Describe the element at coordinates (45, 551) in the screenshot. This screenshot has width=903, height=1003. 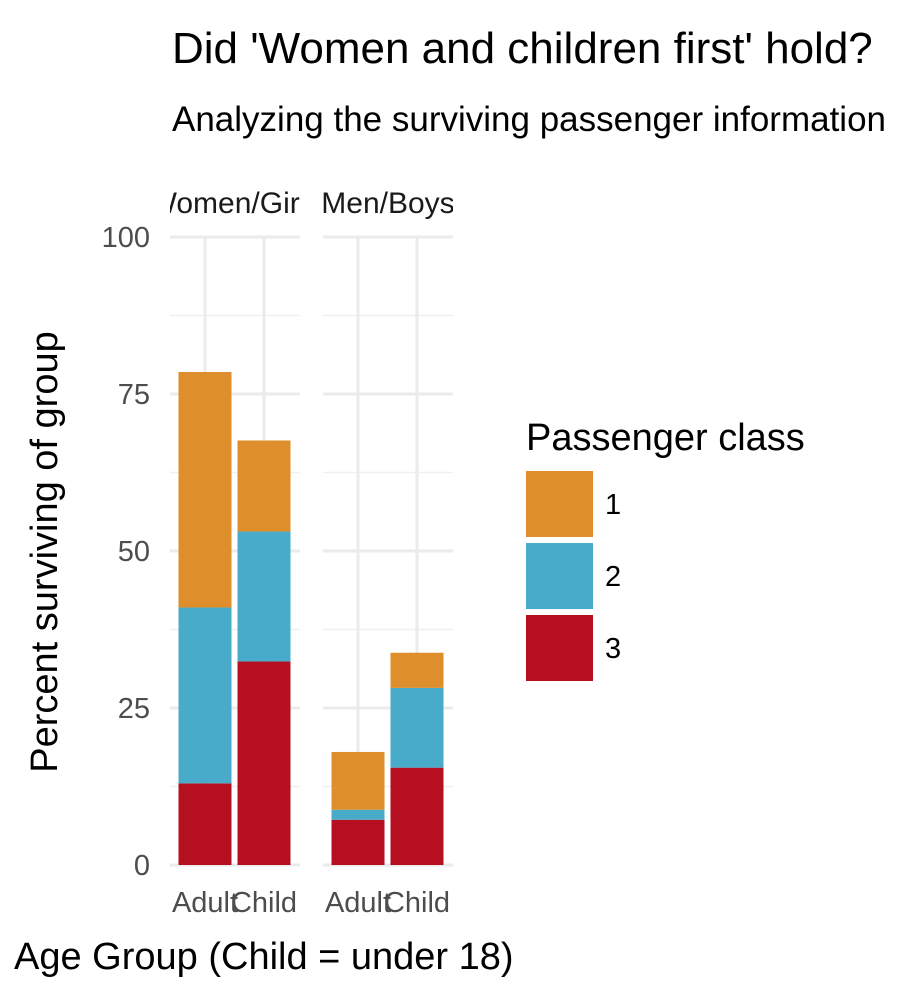
I see `y-axis-title: Percent surviving of group` at that location.